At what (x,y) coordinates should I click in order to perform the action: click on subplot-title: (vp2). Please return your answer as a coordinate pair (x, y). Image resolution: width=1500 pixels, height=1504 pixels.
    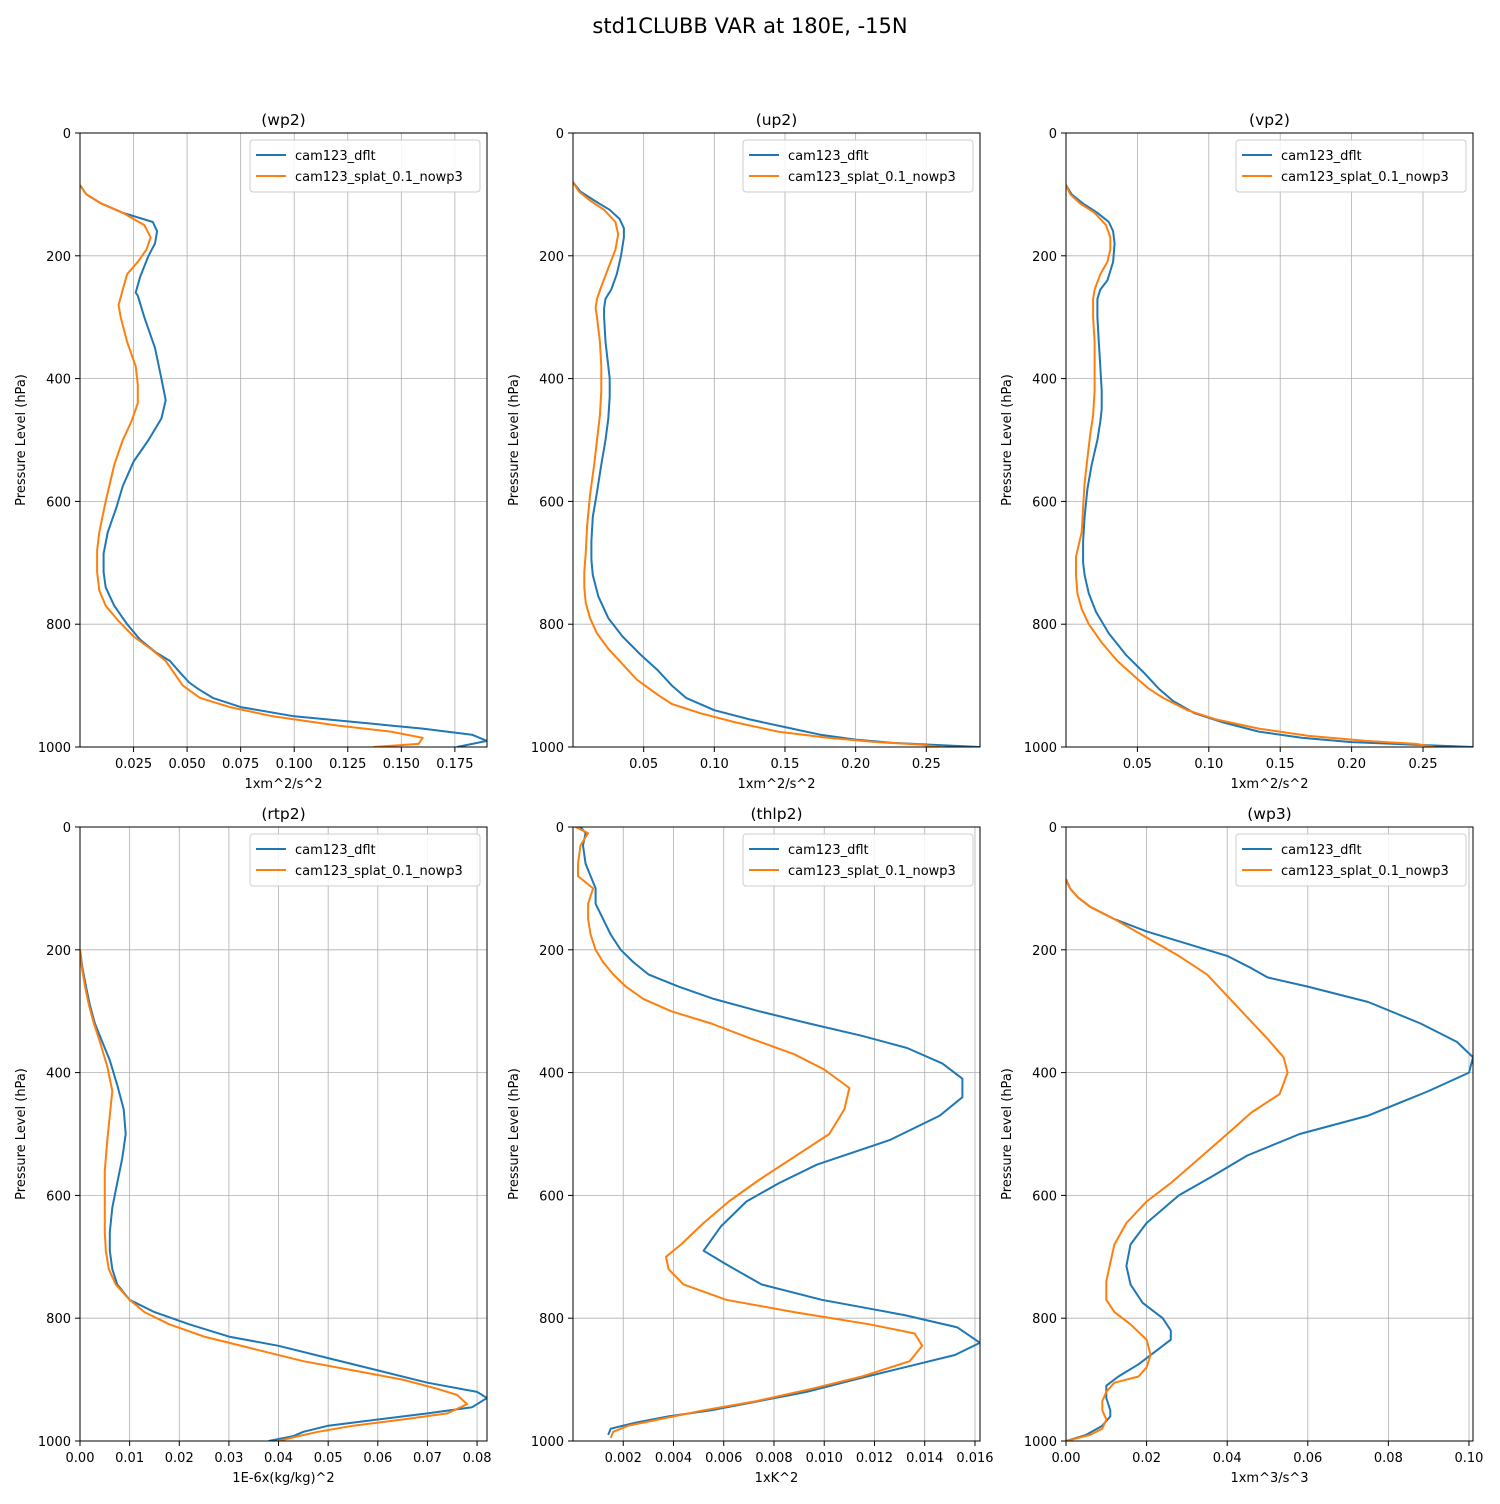
    Looking at the image, I should click on (1269, 120).